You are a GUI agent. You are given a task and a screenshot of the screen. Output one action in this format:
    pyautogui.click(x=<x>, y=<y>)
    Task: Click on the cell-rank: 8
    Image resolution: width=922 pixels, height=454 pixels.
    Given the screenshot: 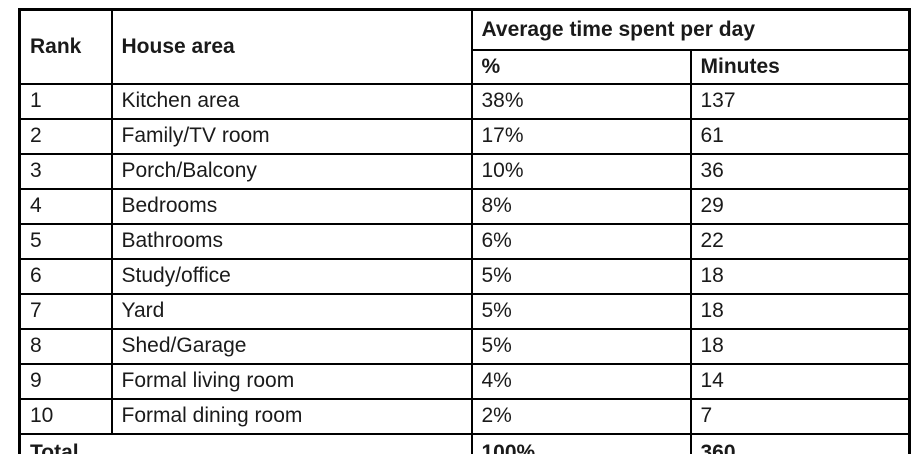 What is the action you would take?
    pyautogui.click(x=65, y=346)
    